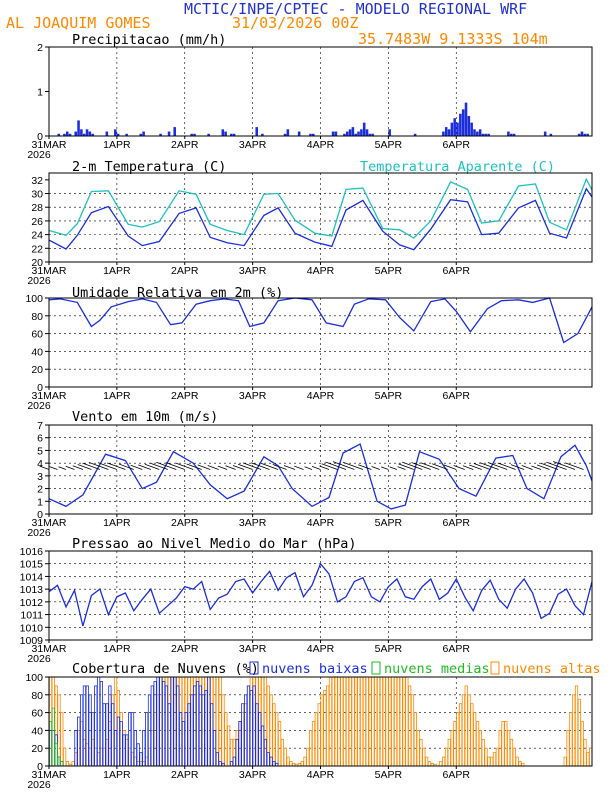 The width and height of the screenshot is (612, 792). Describe the element at coordinates (165, 669) in the screenshot. I see `cloud-panel-title: Cobertura de Nuvens (%)` at that location.